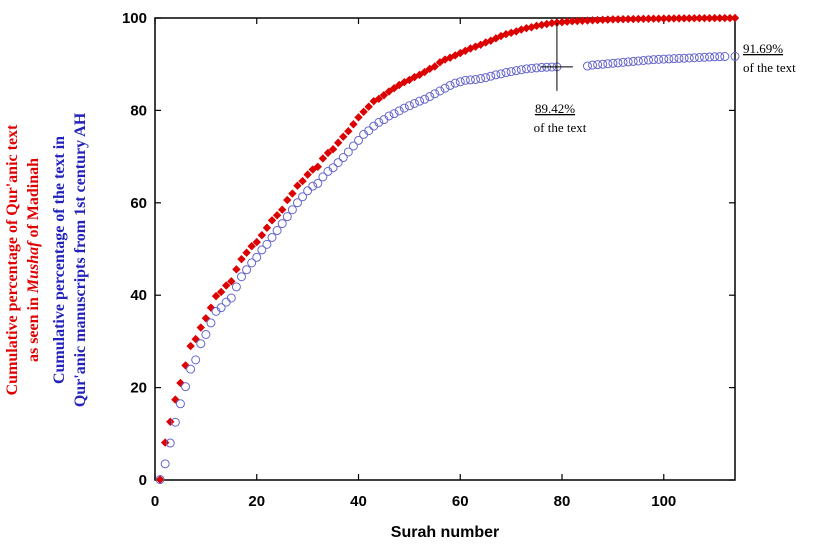 This screenshot has height=550, width=815. I want to click on y-axis-title-line: as seen in Mushaf of Madinah, so click(33, 260).